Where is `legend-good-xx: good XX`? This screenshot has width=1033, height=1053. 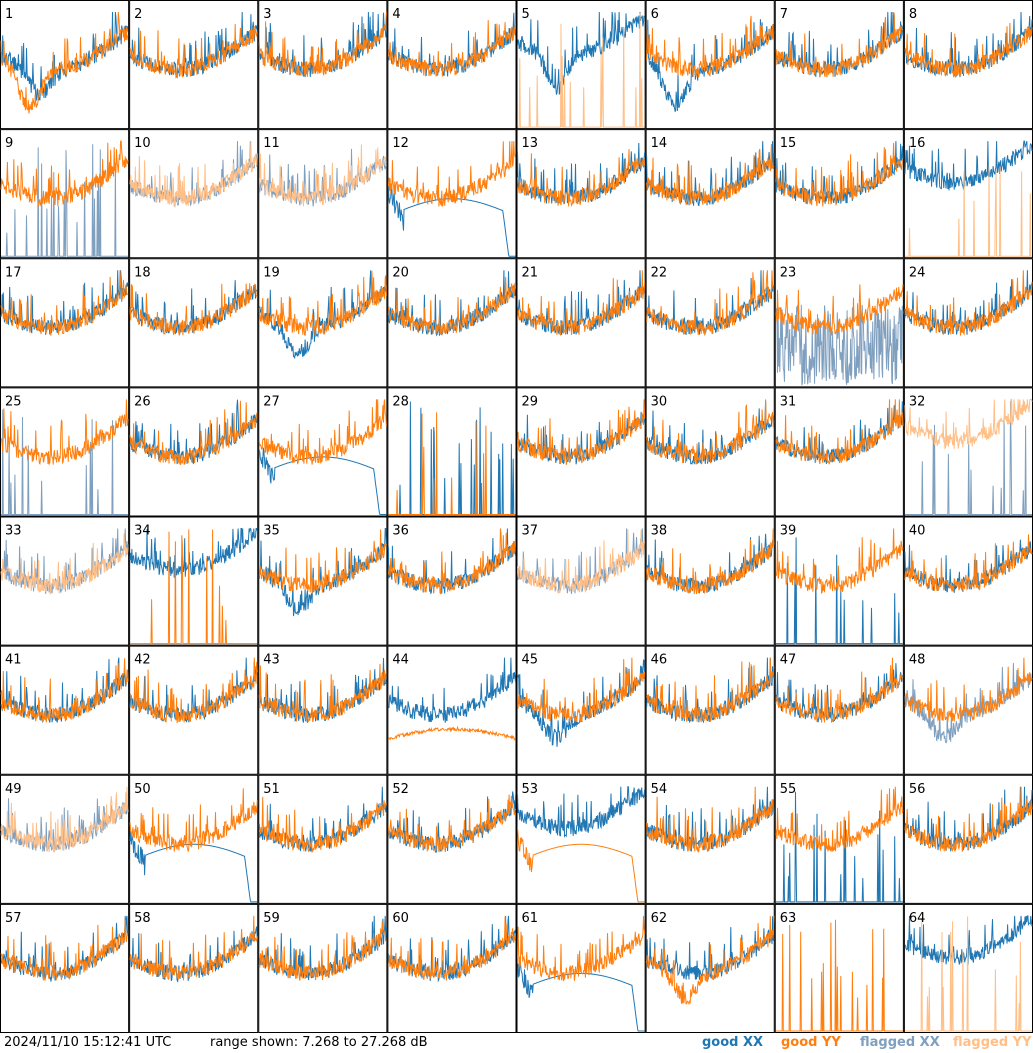
legend-good-xx: good XX is located at coordinates (733, 1042).